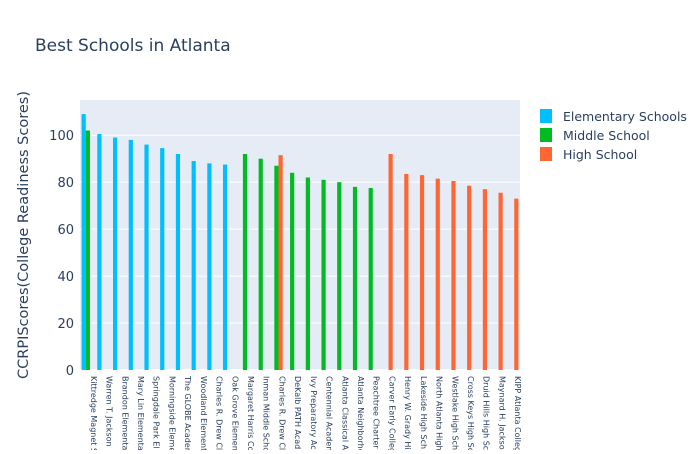  I want to click on x-tick-label: Woodland Element, so click(203, 413).